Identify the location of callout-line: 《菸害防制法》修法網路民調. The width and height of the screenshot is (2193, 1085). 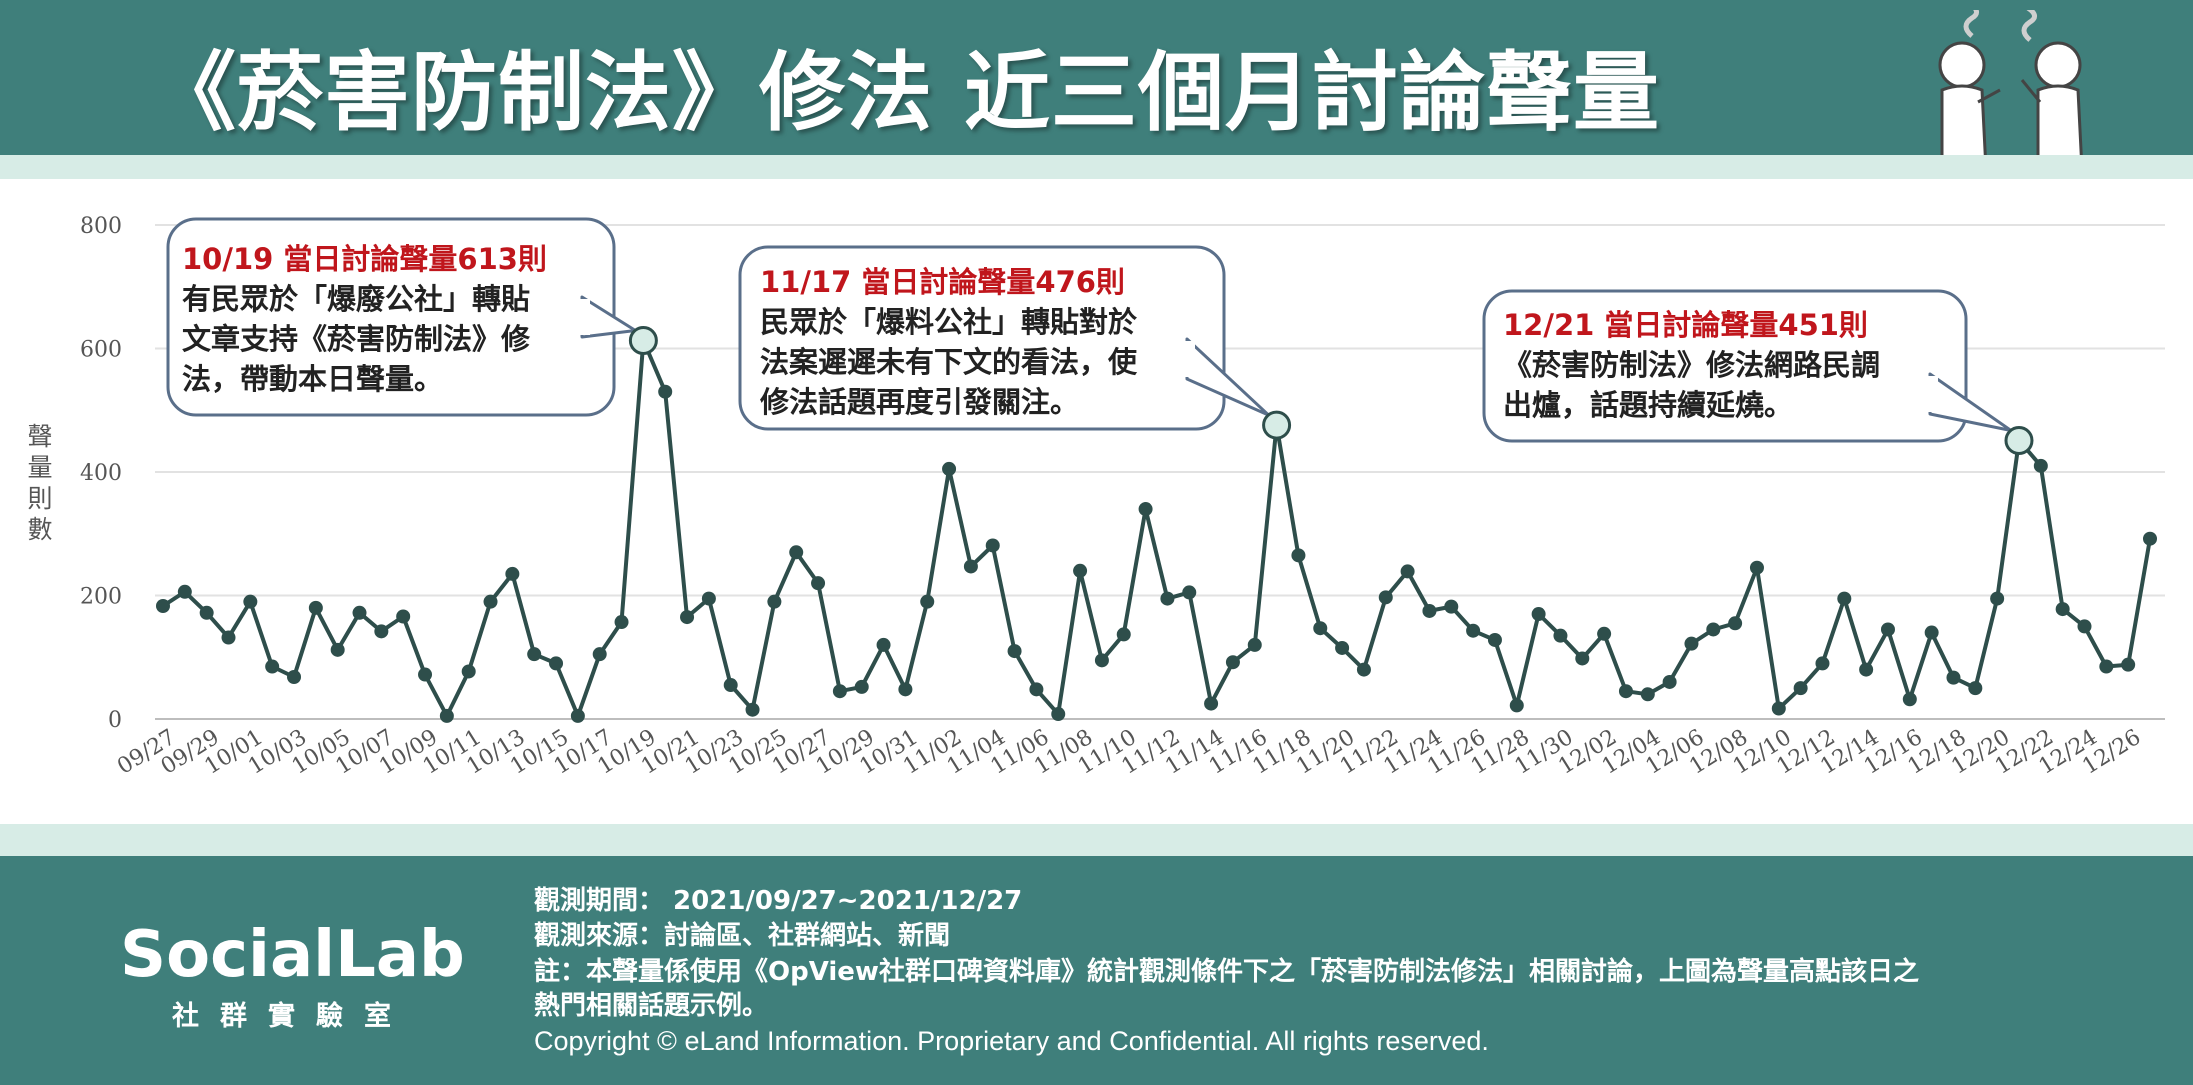
(1692, 365).